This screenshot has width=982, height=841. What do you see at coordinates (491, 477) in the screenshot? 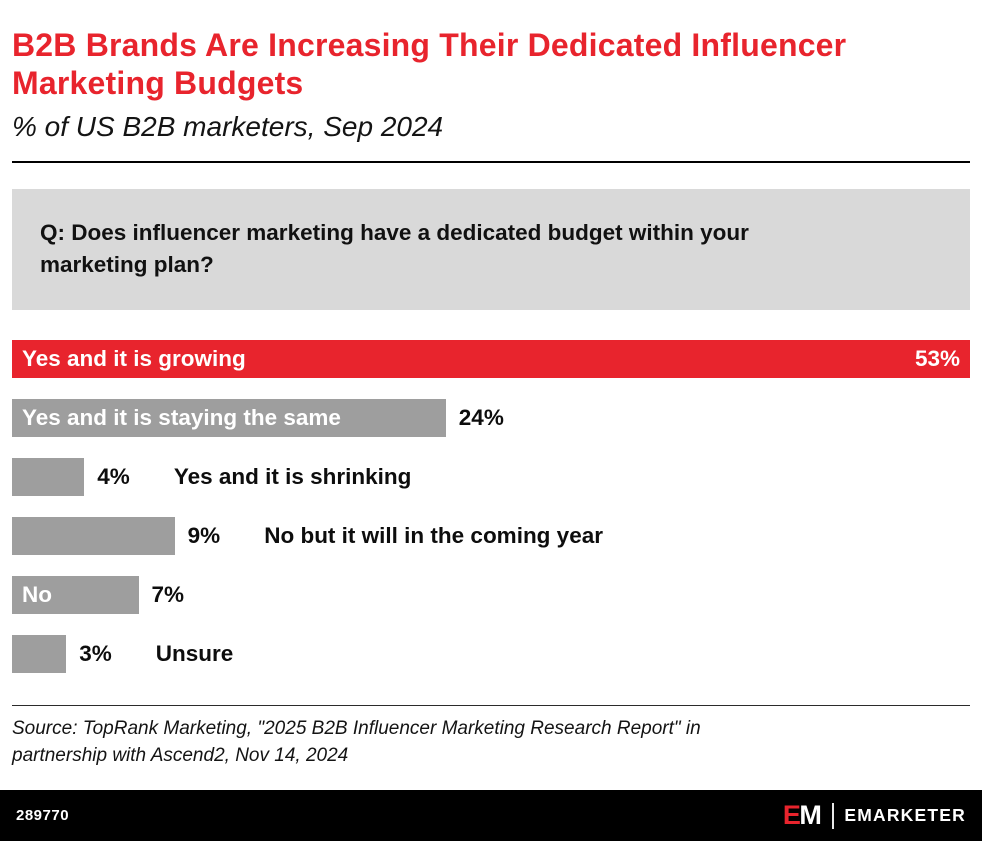
I see `bar-row-shrinking: 4% Yes and it is shrinking` at bounding box center [491, 477].